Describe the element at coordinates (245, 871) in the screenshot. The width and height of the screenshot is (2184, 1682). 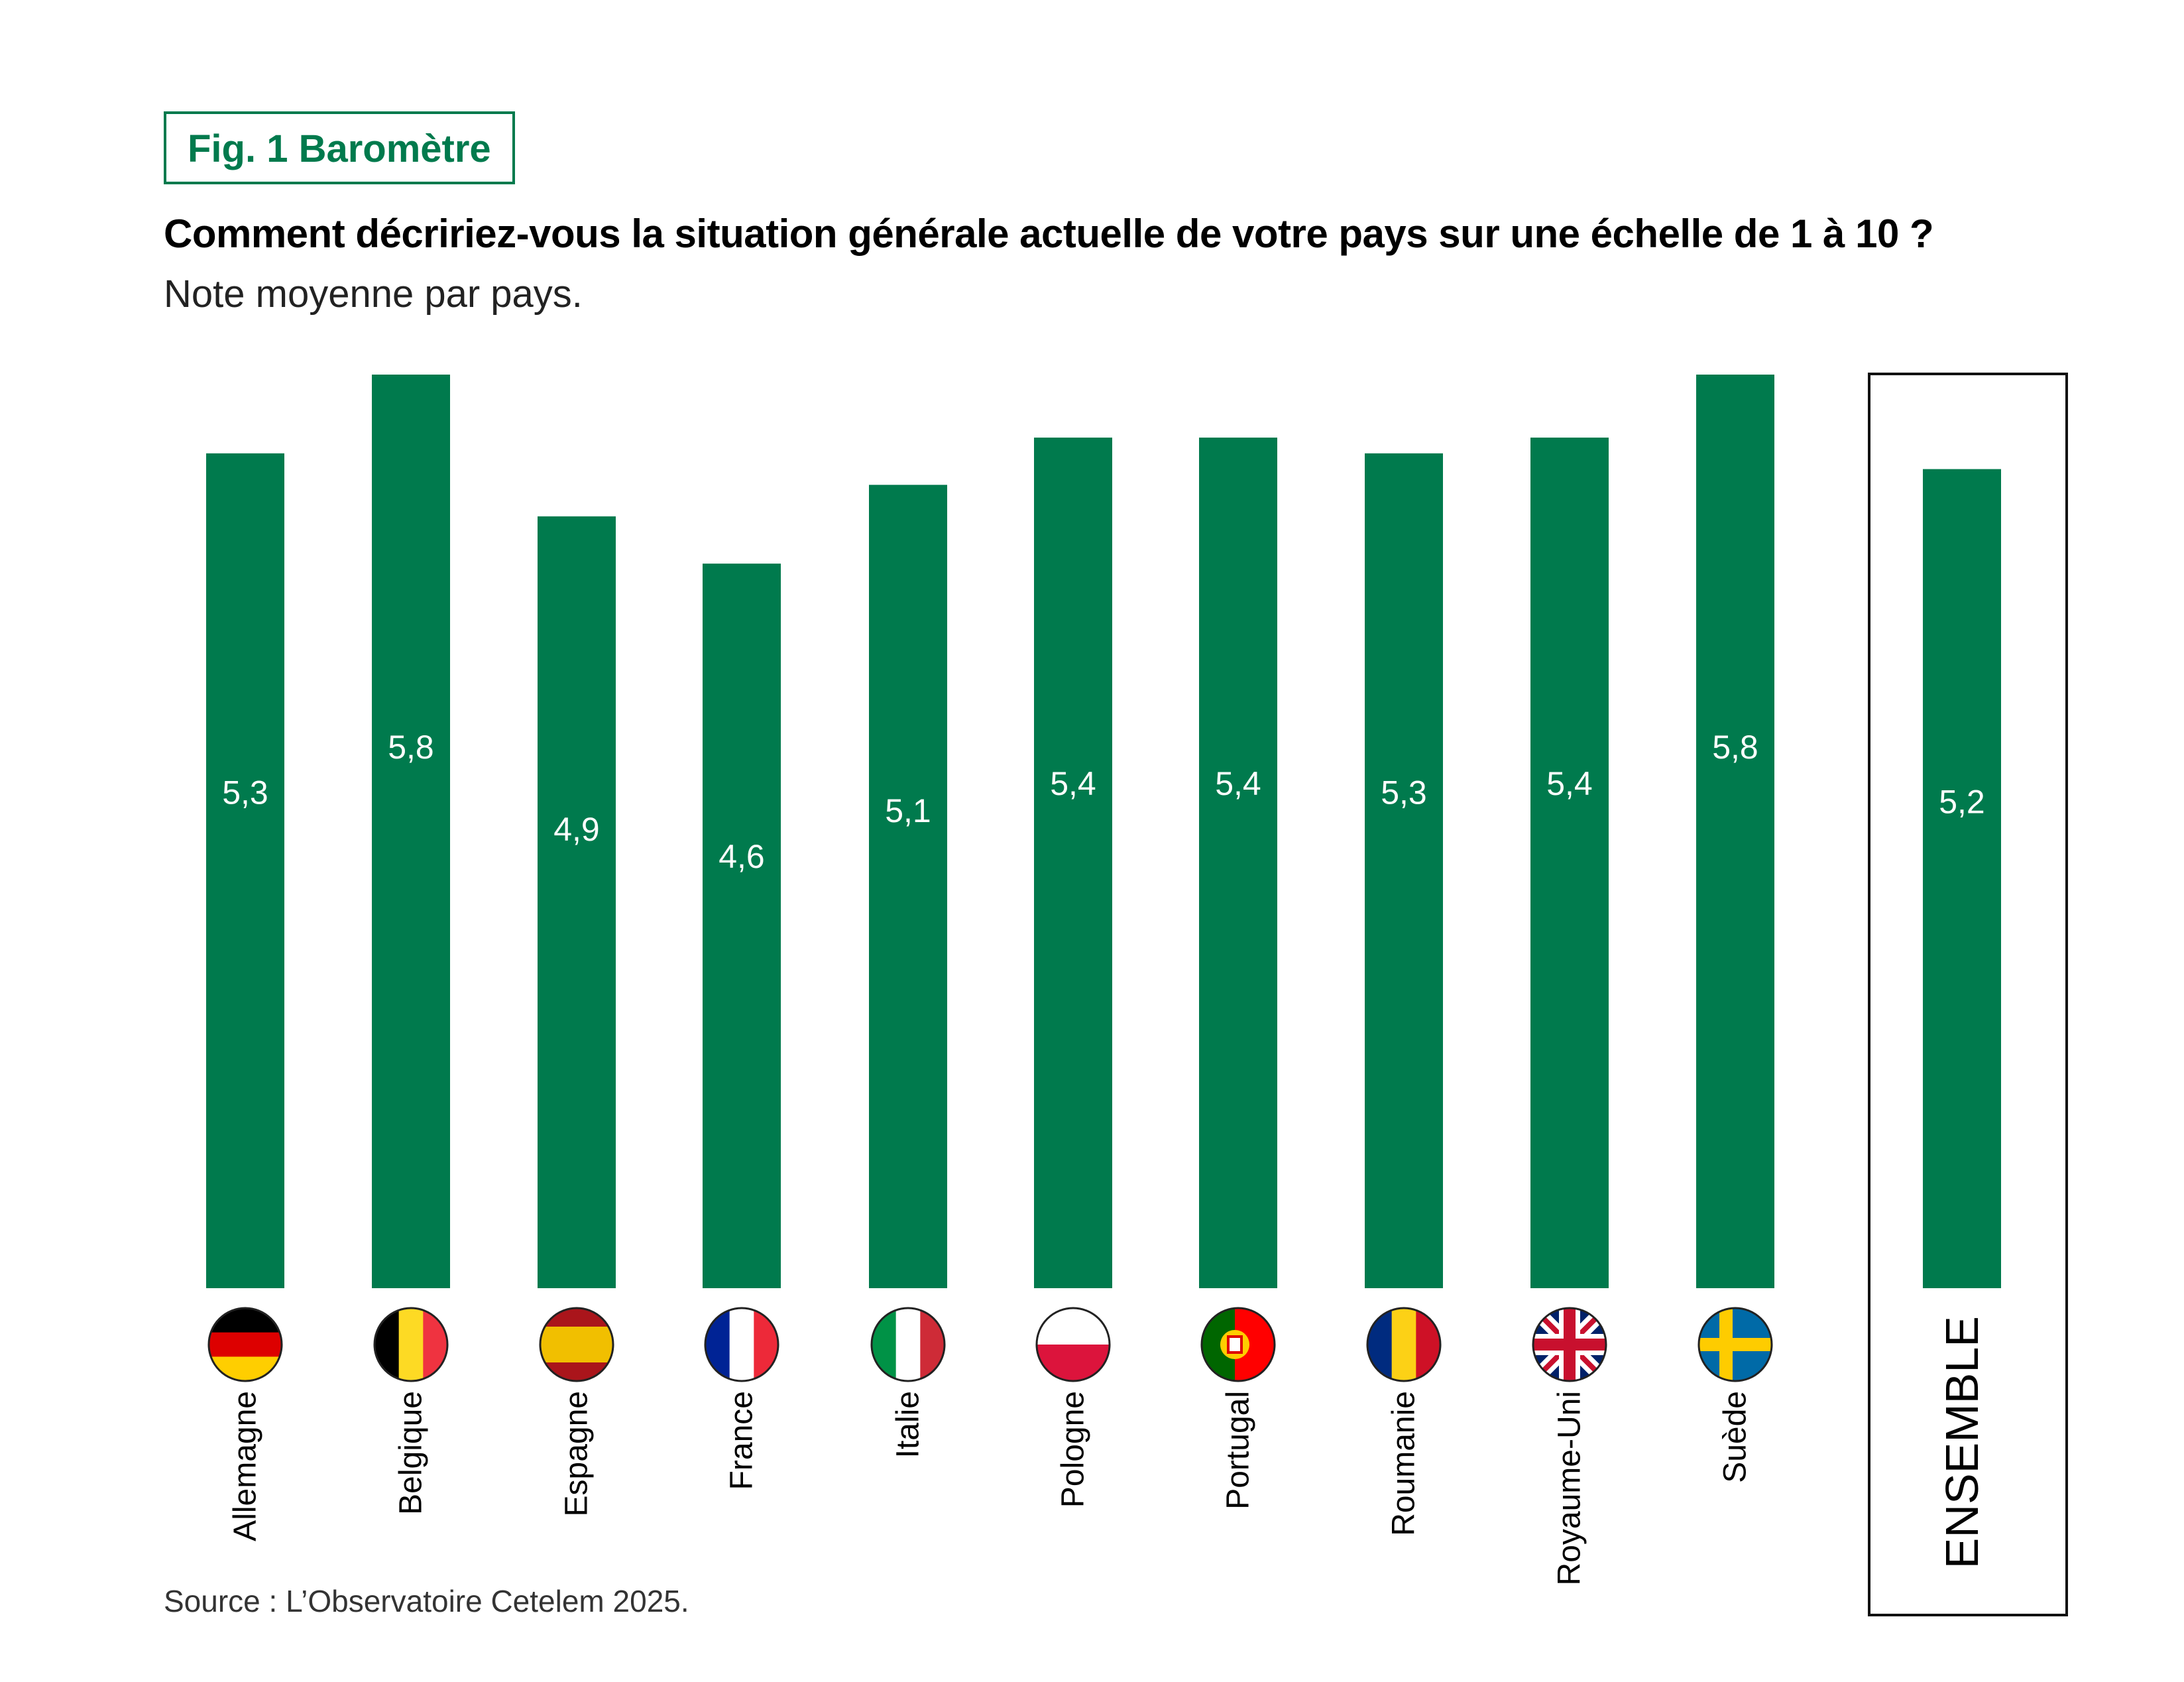
I see `allemagne-bar` at that location.